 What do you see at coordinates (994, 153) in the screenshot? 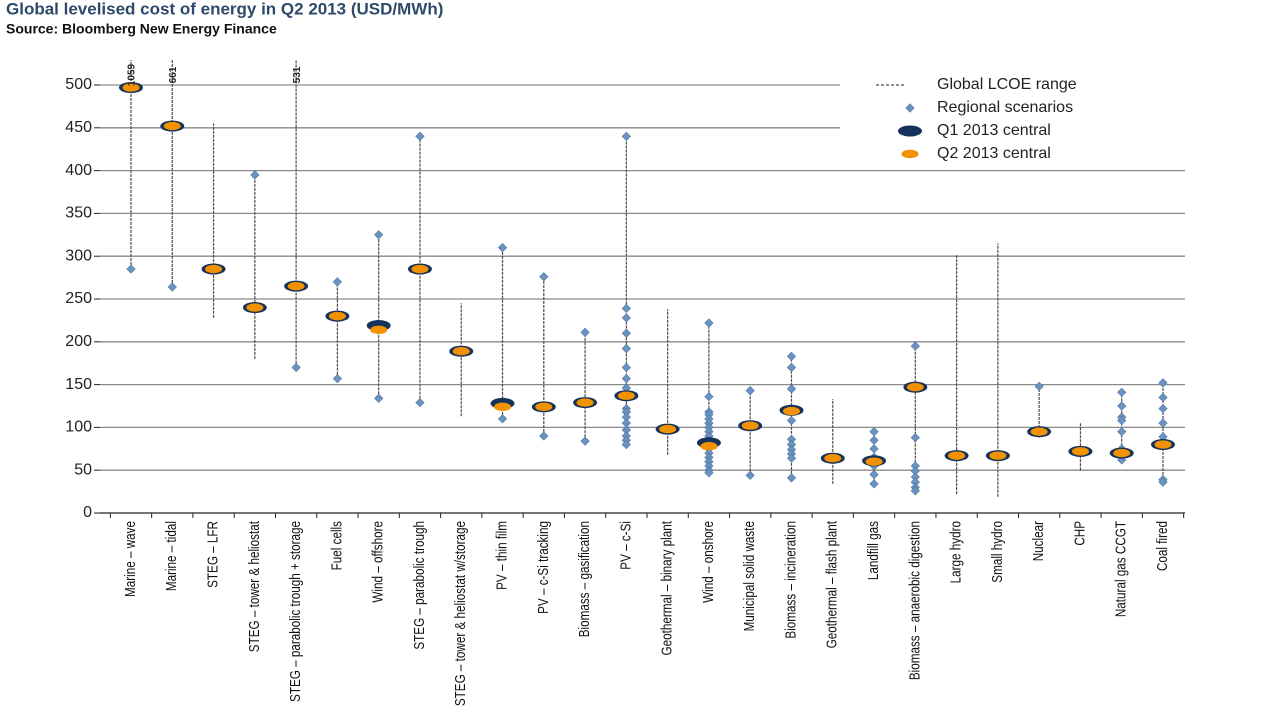
I see `legend-label: Q2 2013 central` at bounding box center [994, 153].